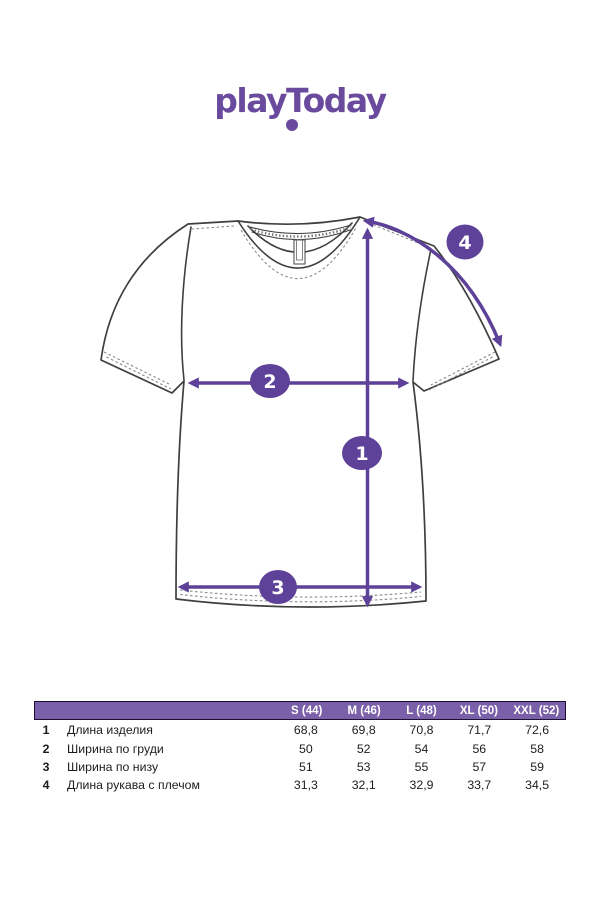  I want to click on badge-1-number: 1, so click(361, 454).